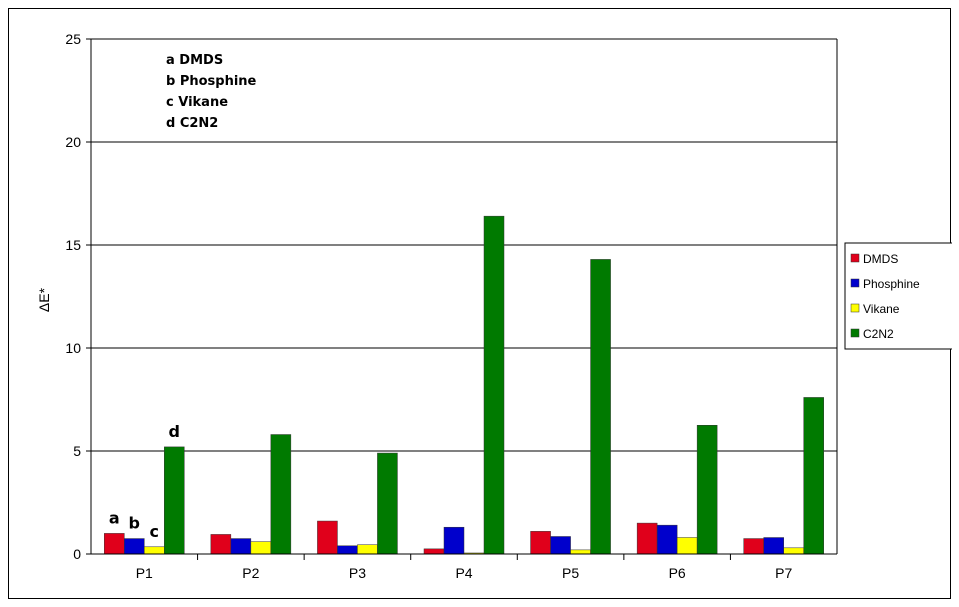 The height and width of the screenshot is (607, 959). What do you see at coordinates (134, 523) in the screenshot?
I see `bar-letter-b: b` at bounding box center [134, 523].